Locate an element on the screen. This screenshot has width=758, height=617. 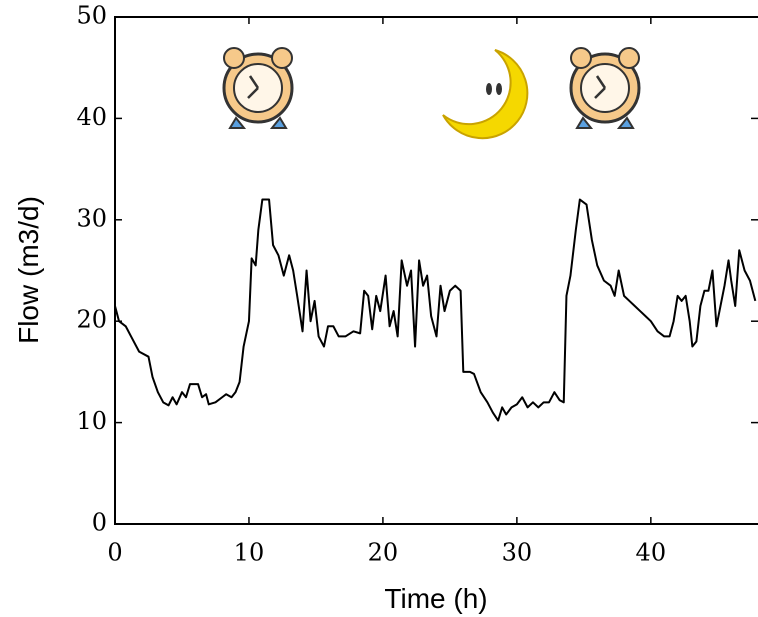
x-tick-label: 10 is located at coordinates (249, 553).